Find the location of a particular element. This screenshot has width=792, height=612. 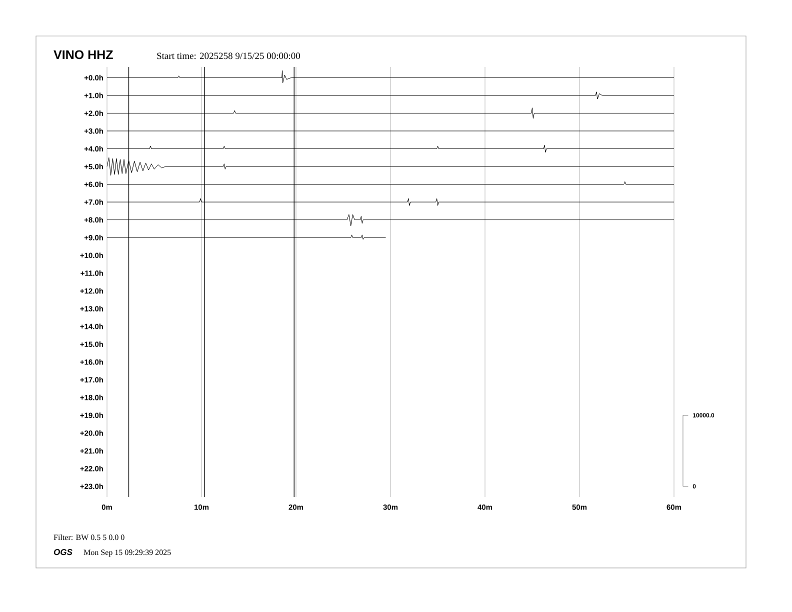

text: OGS is located at coordinates (63, 552).